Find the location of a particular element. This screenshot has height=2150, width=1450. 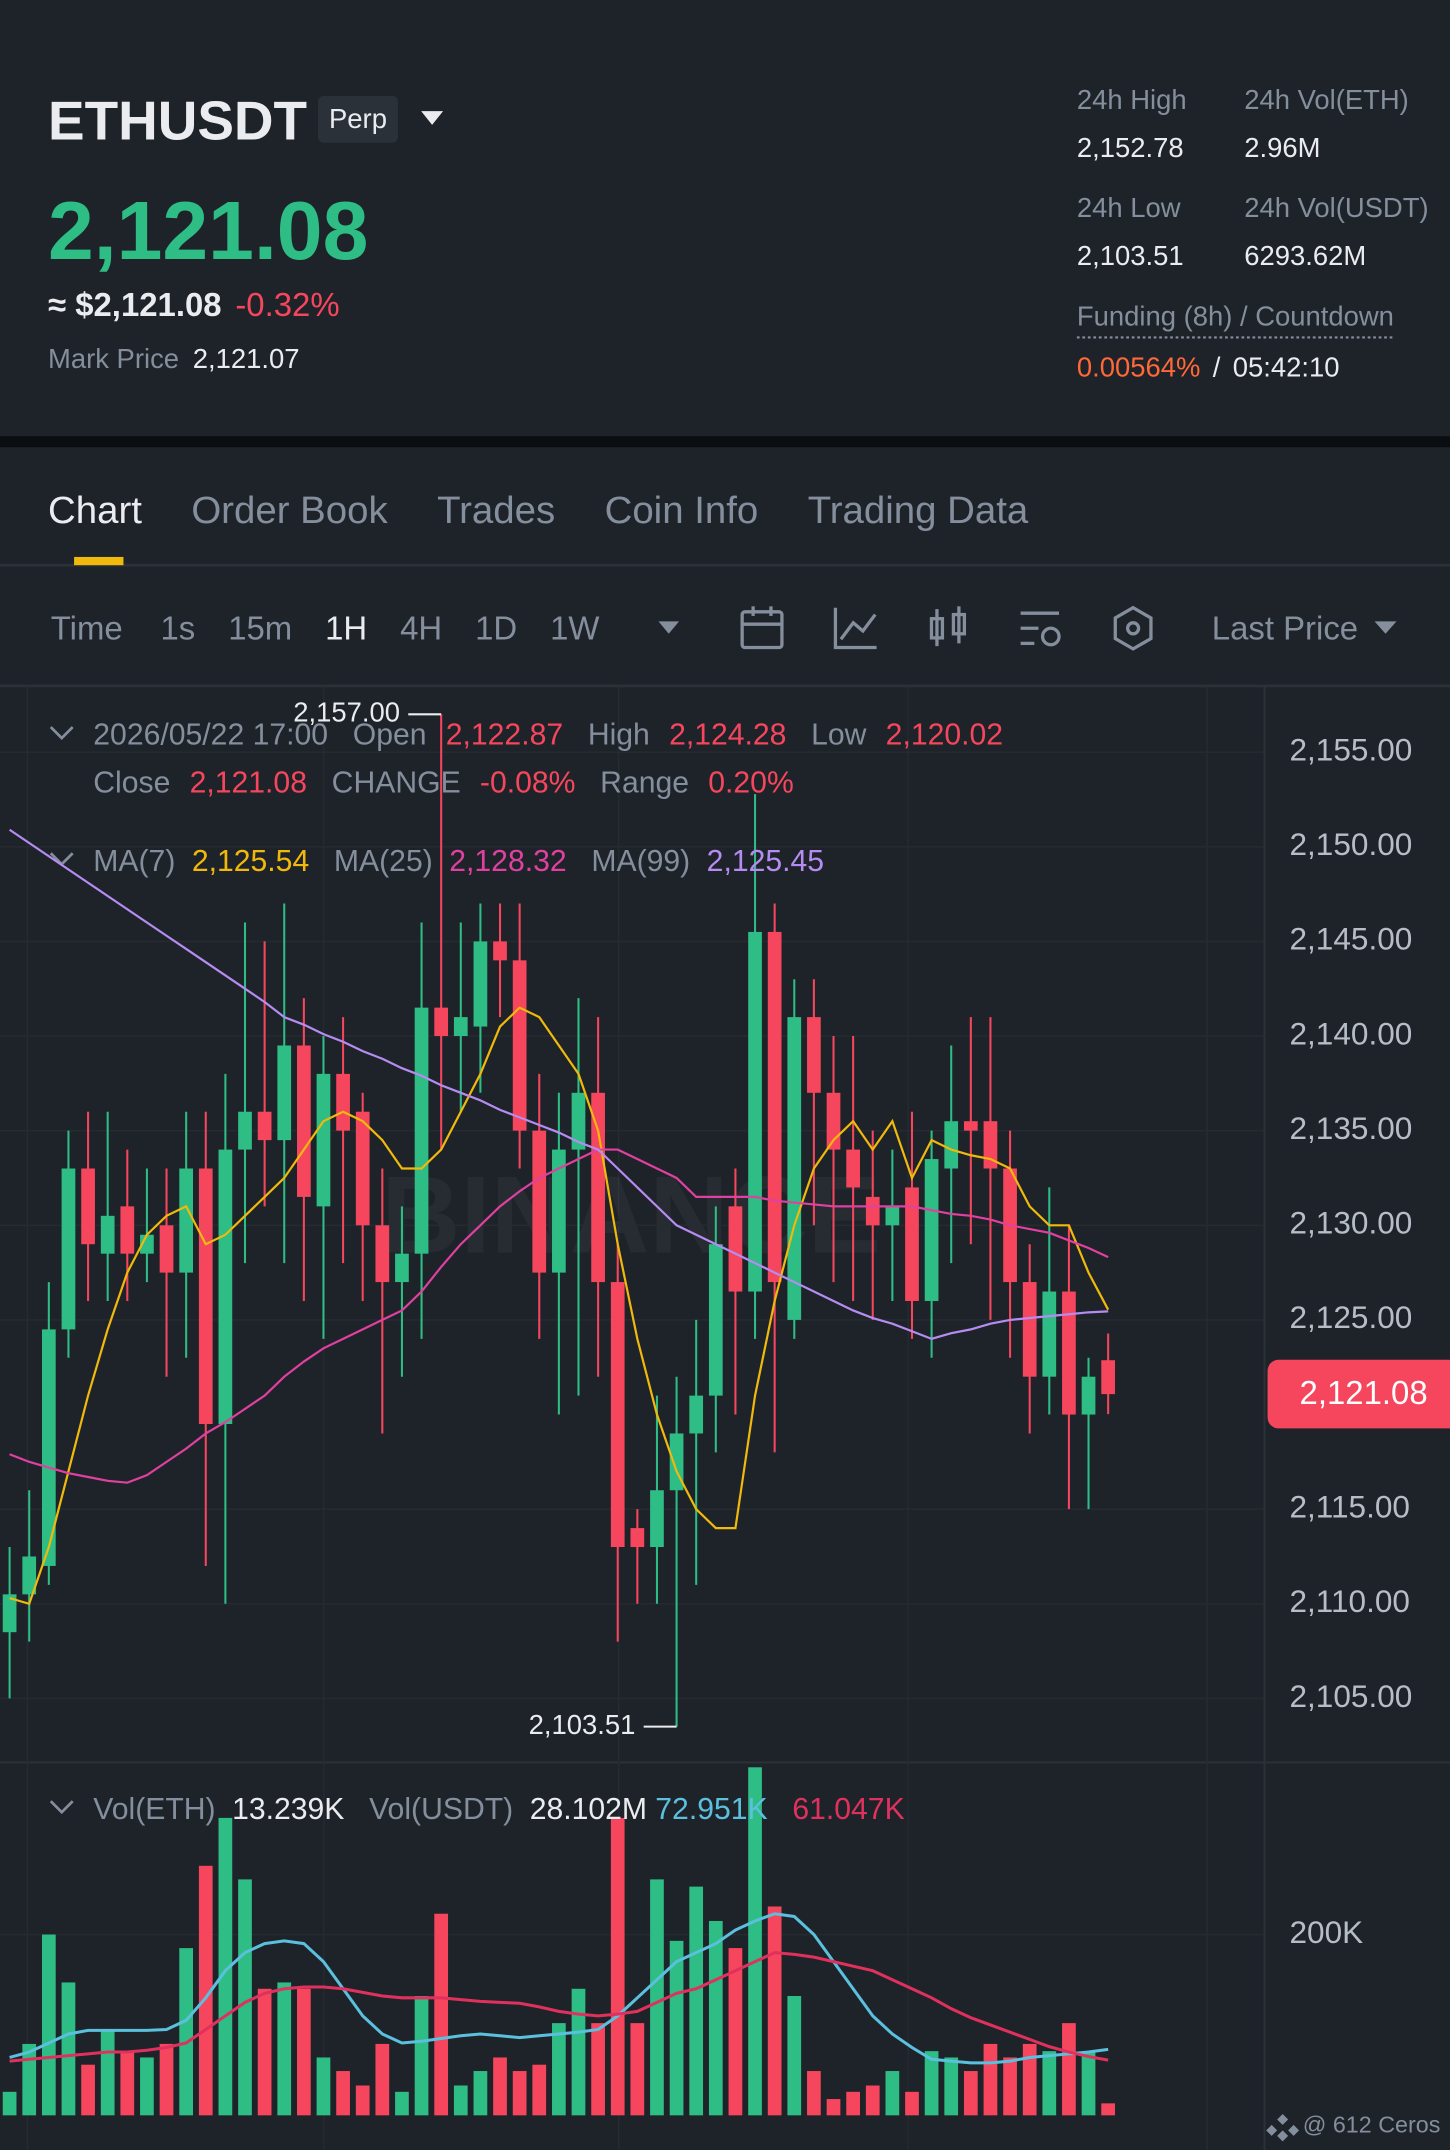

interval: 15m is located at coordinates (260, 628).